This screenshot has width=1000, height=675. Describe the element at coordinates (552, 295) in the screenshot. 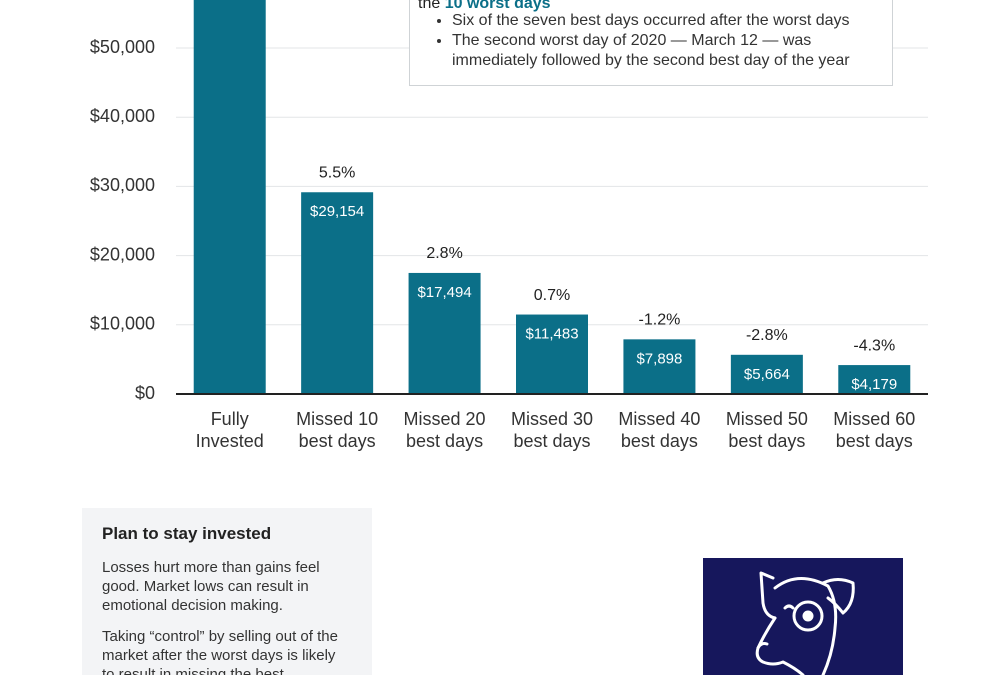

I see `return-label: 0.7%` at that location.